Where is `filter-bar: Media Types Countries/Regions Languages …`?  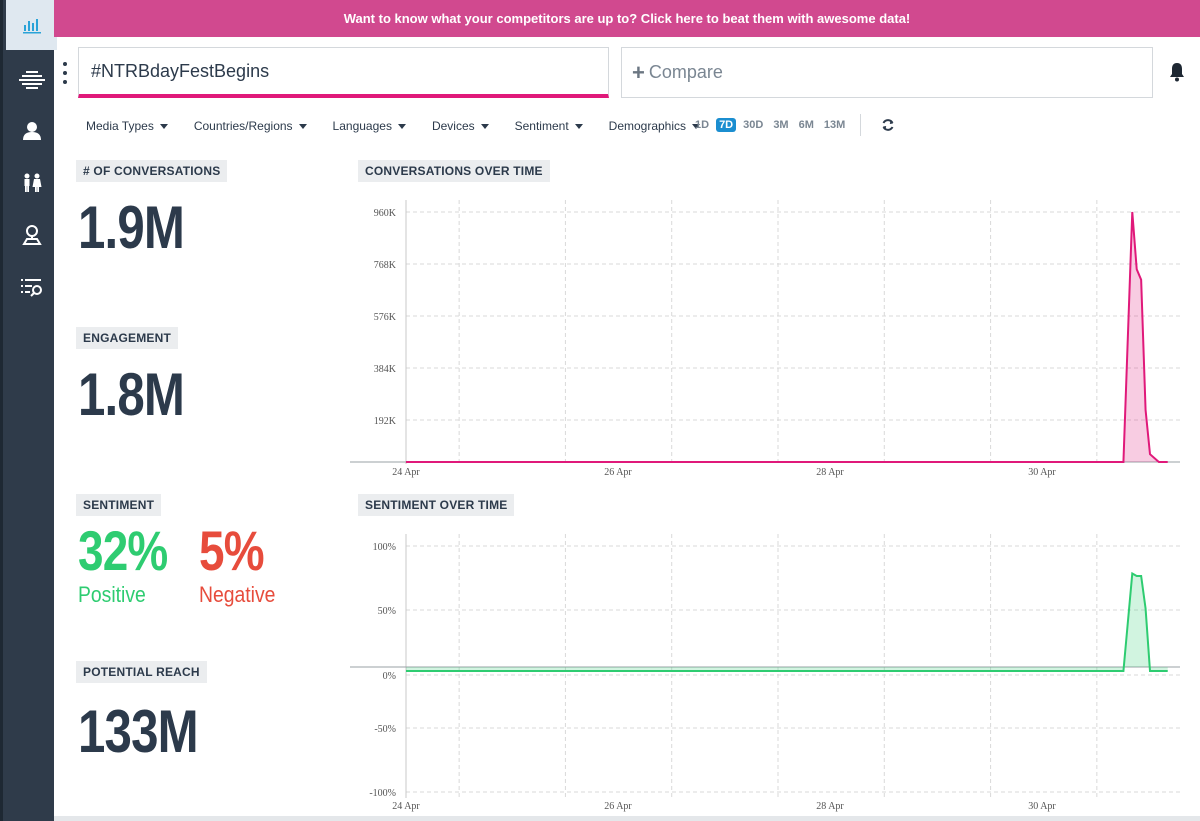
filter-bar: Media Types Countries/Regions Languages … is located at coordinates (406, 126).